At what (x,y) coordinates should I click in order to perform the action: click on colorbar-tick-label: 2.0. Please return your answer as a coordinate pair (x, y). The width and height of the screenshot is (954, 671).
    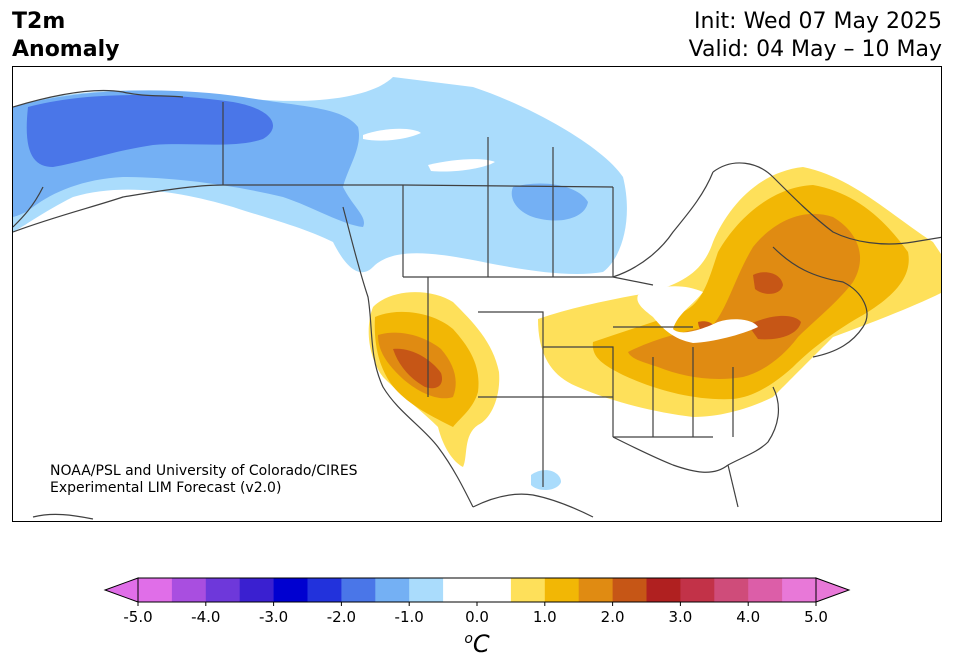
    Looking at the image, I should click on (613, 617).